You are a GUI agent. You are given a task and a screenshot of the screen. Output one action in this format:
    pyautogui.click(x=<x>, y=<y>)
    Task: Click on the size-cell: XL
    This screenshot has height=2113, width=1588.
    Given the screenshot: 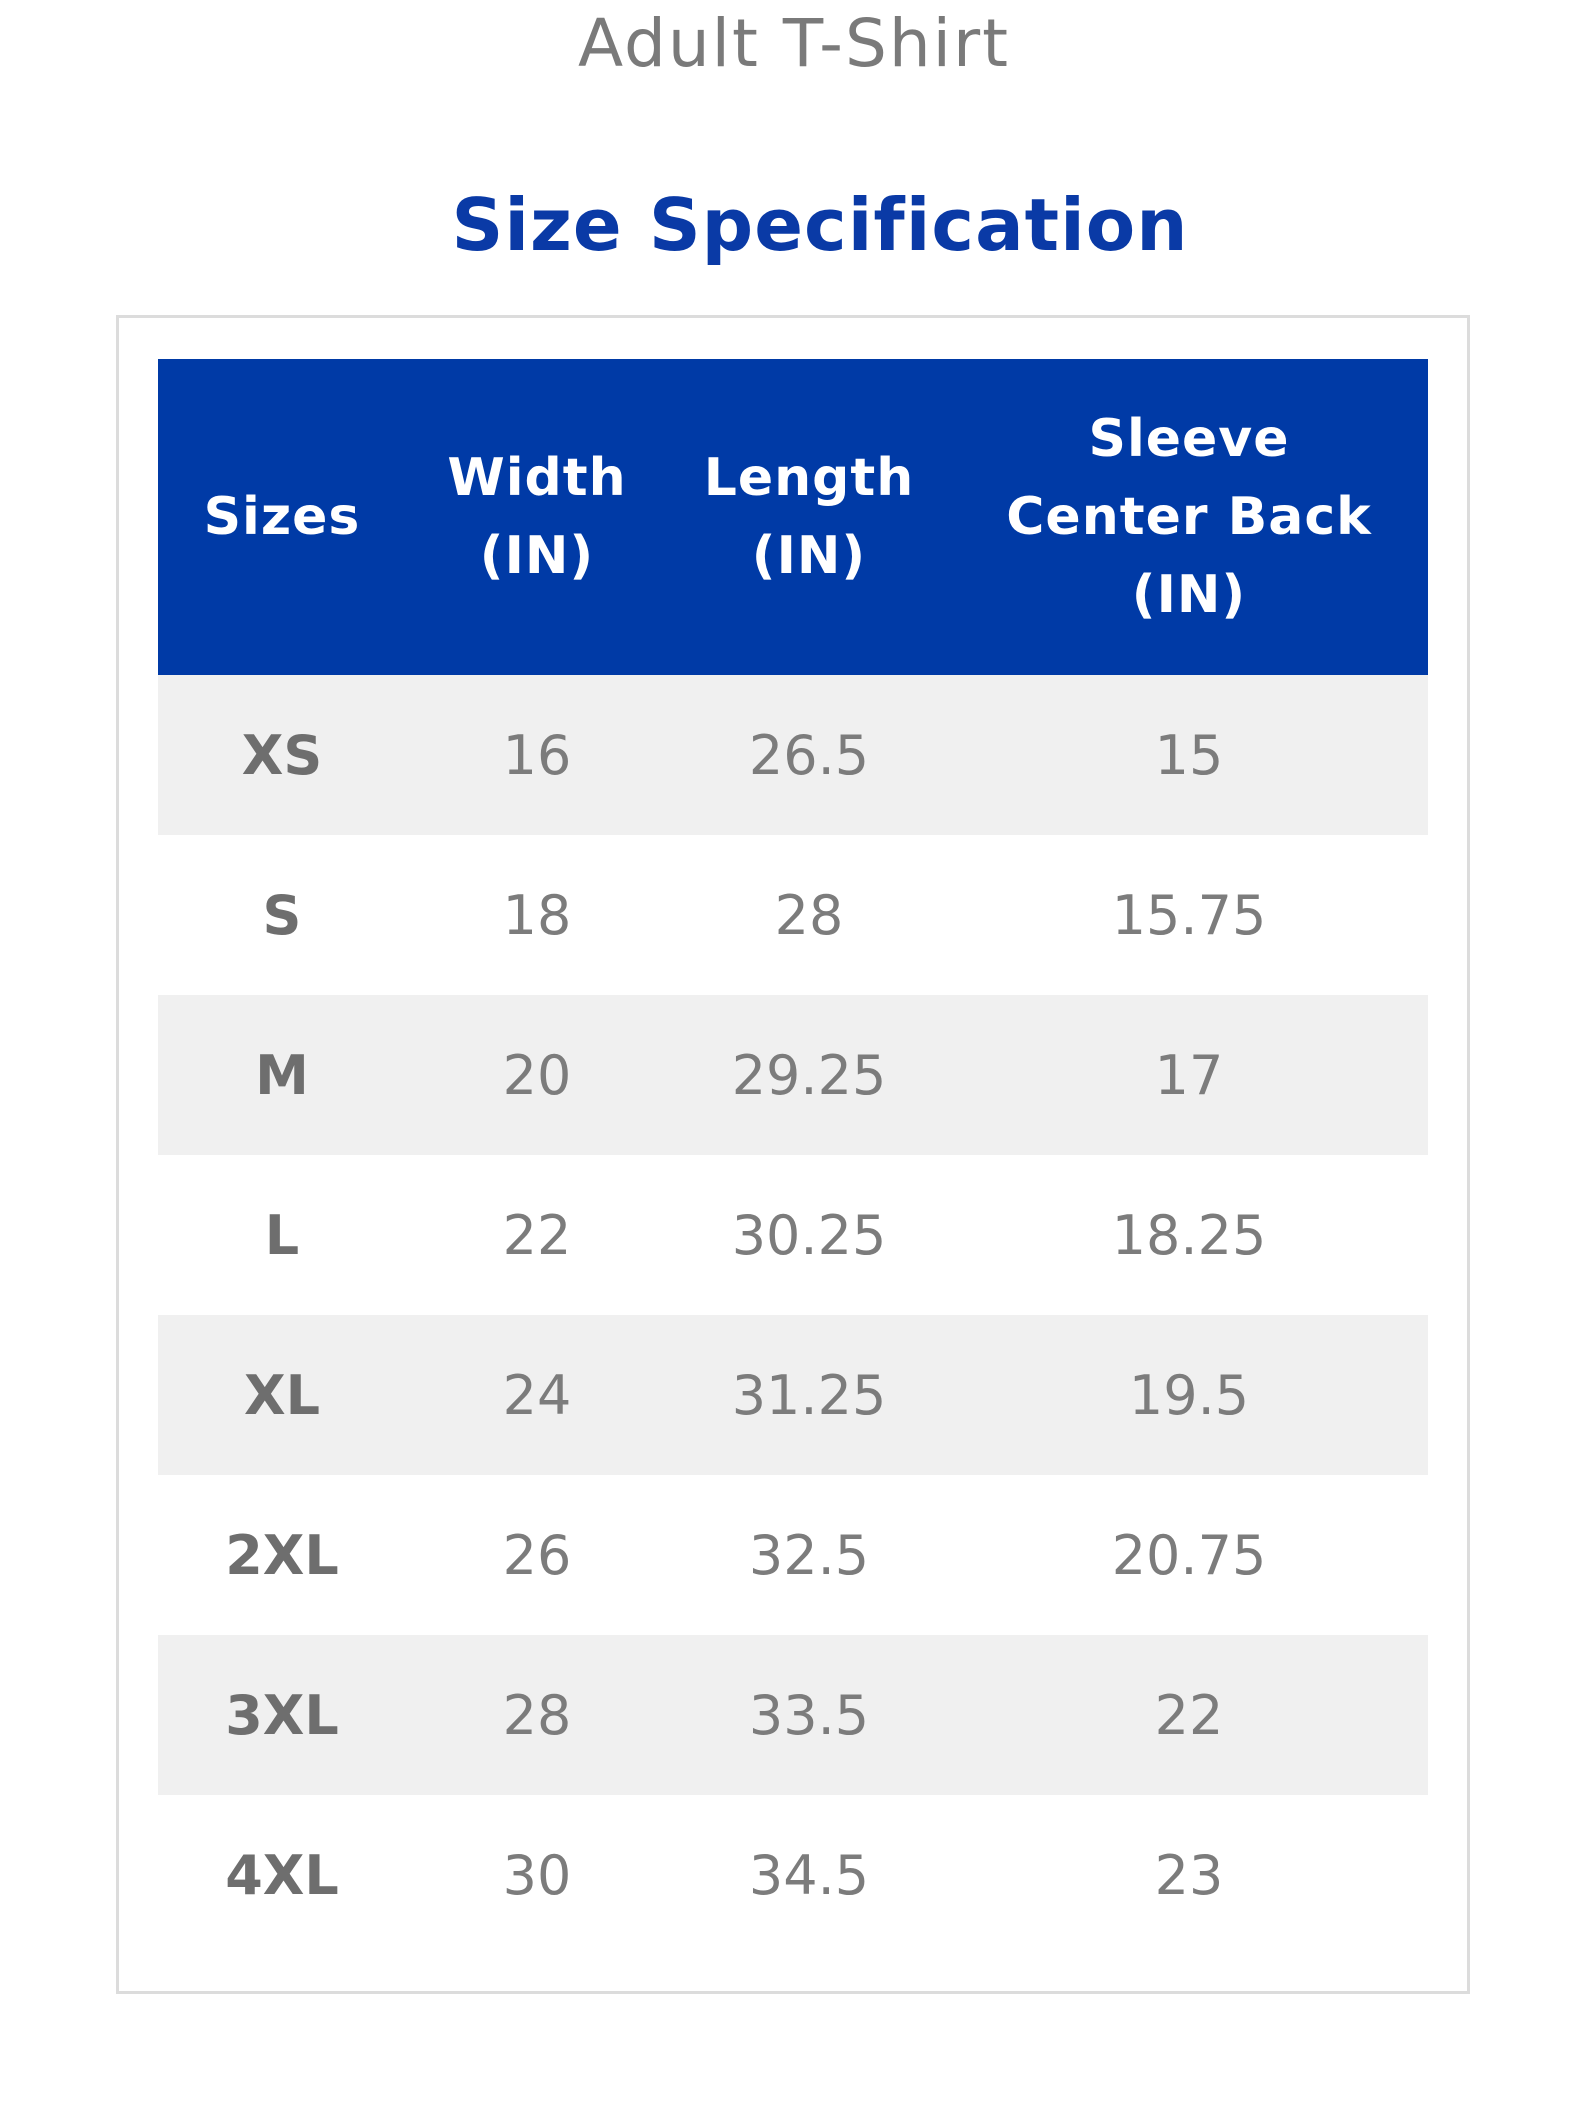 What is the action you would take?
    pyautogui.click(x=282, y=1395)
    